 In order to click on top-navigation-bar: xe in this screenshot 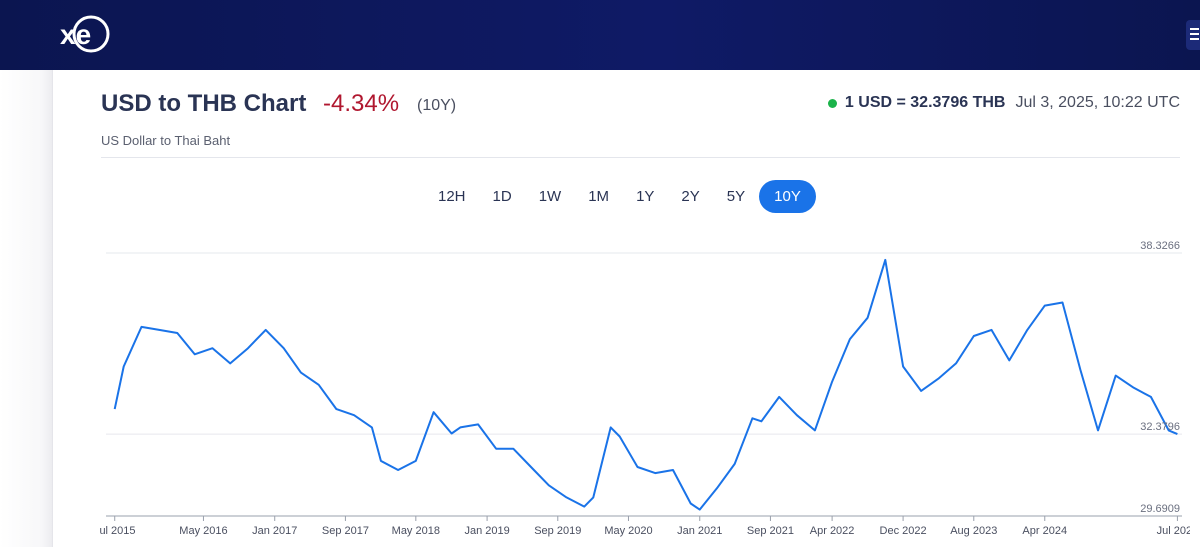, I will do `click(600, 35)`.